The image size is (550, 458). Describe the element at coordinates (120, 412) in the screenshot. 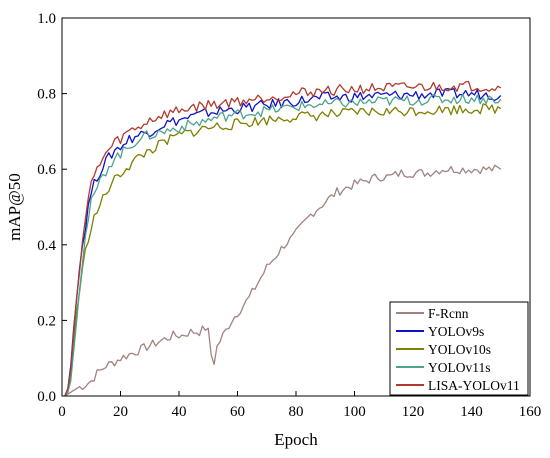

I see `x-tick-label: 20` at that location.